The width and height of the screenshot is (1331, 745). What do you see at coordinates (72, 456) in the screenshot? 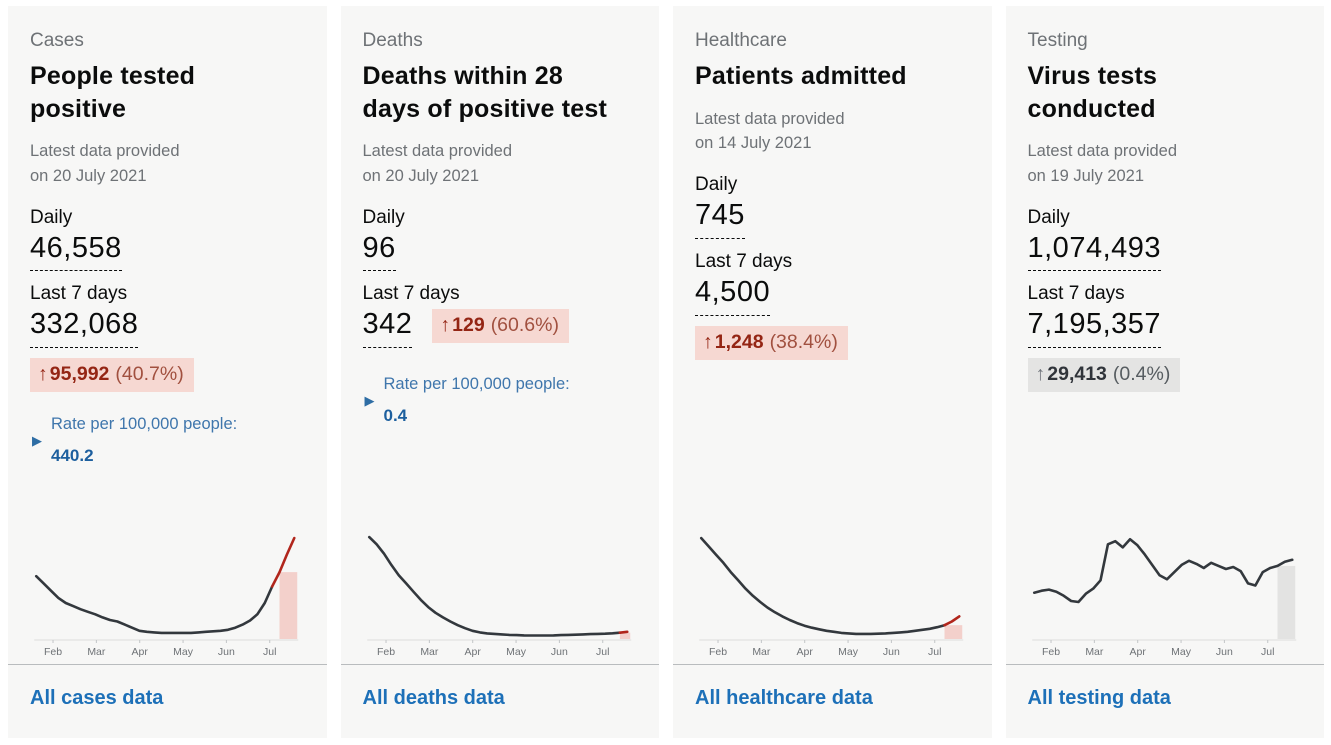
I see `rate-value: 440.2` at bounding box center [72, 456].